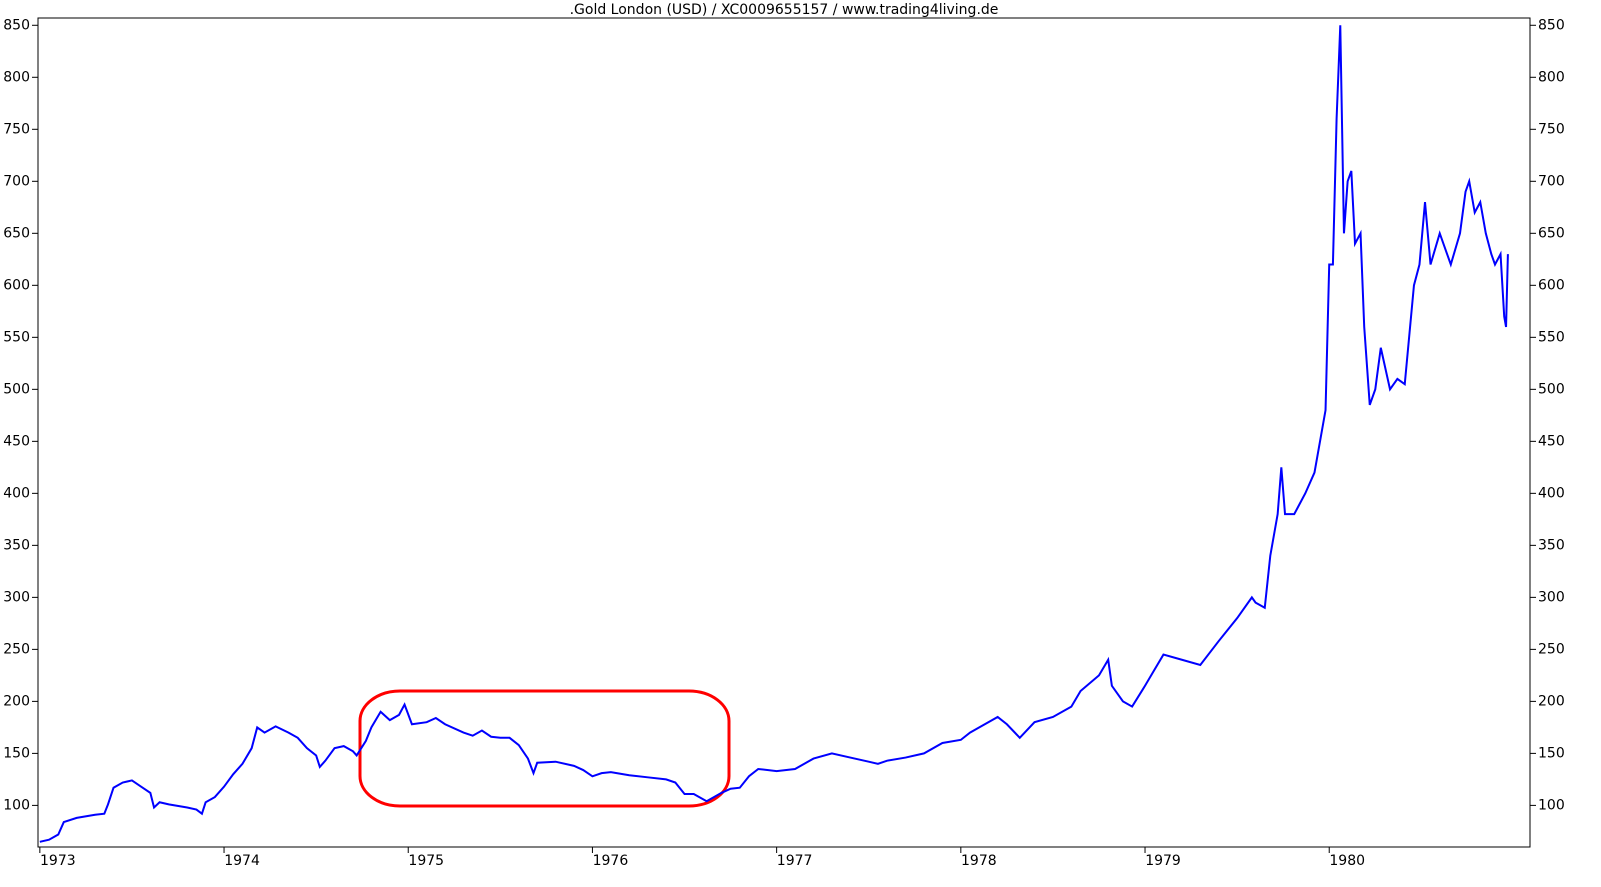  What do you see at coordinates (1551, 753) in the screenshot?
I see `y2-tick-label: 150` at bounding box center [1551, 753].